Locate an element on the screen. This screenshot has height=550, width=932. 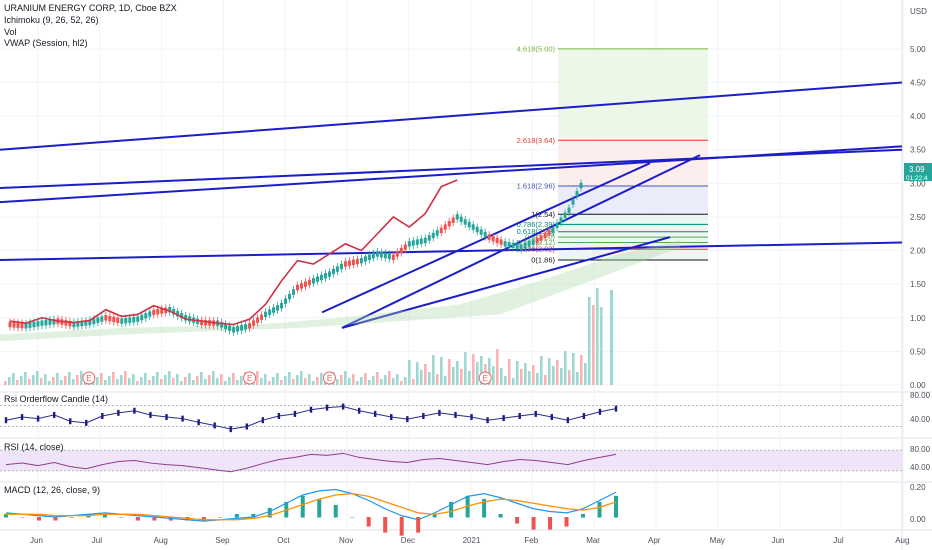
rsi-title: RSI (14, close) is located at coordinates (34, 447).